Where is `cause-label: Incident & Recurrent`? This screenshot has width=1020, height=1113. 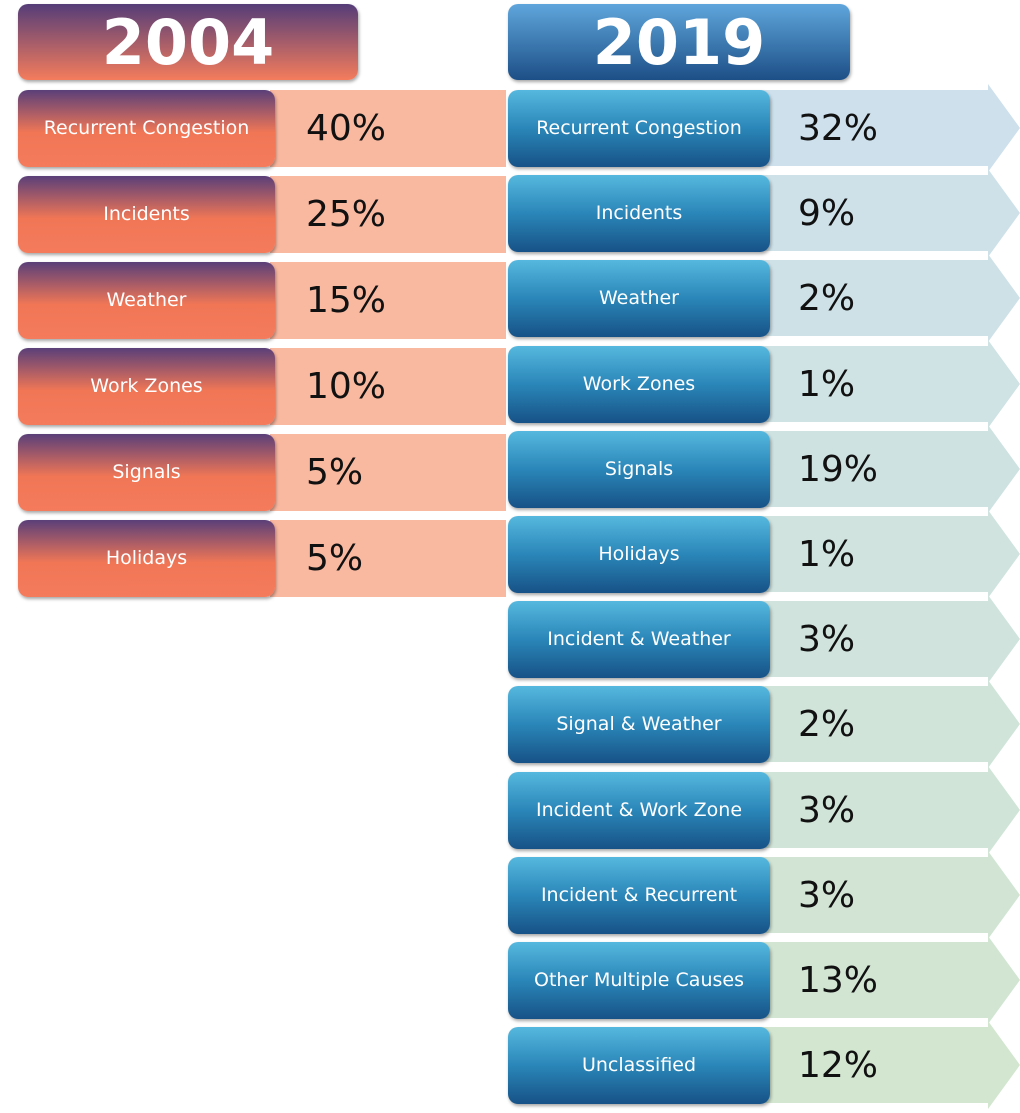
cause-label: Incident & Recurrent is located at coordinates (639, 895).